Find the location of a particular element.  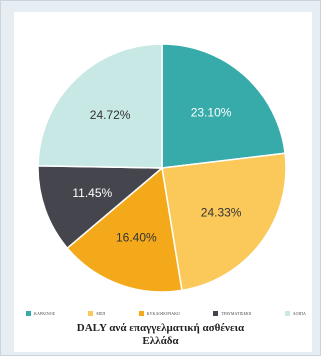

legend-item: ΚΑΡΚΙΝΟΣ is located at coordinates (40, 313).